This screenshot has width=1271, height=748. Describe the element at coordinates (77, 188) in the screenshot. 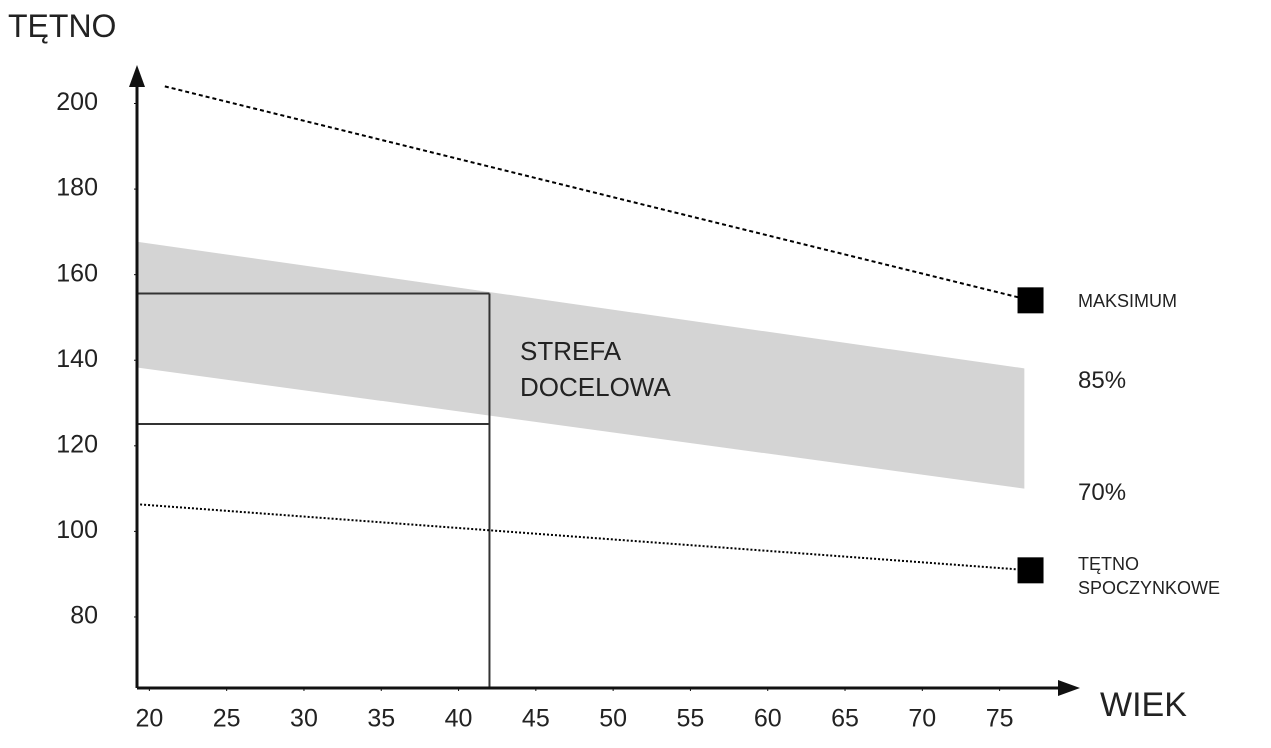

I see `y-tick-label: 180` at that location.